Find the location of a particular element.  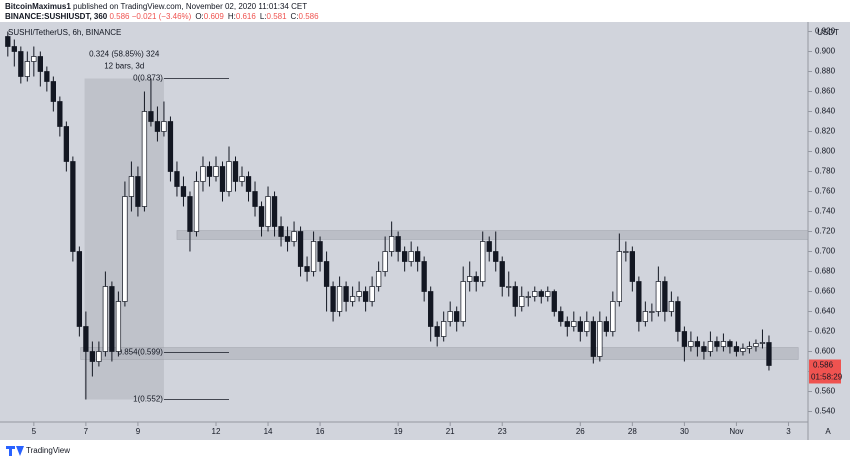

measure-label: 12 bars, 3d is located at coordinates (124, 66).